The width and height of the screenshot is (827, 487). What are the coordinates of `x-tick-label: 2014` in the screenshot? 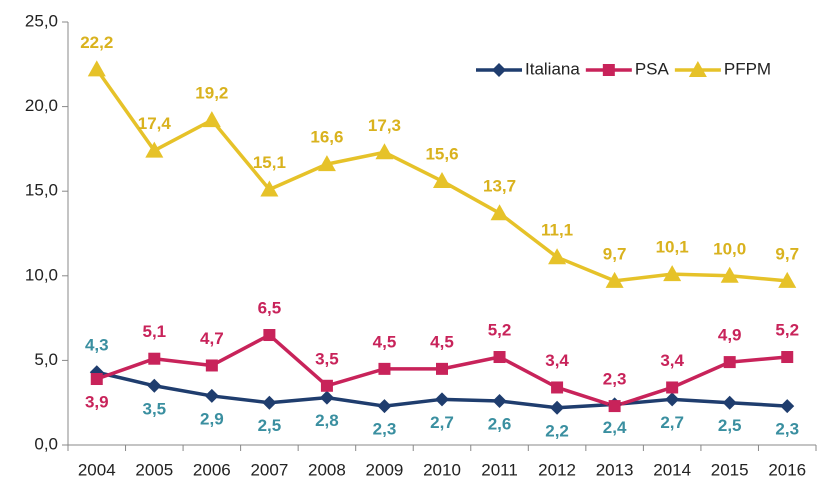 It's located at (672, 469).